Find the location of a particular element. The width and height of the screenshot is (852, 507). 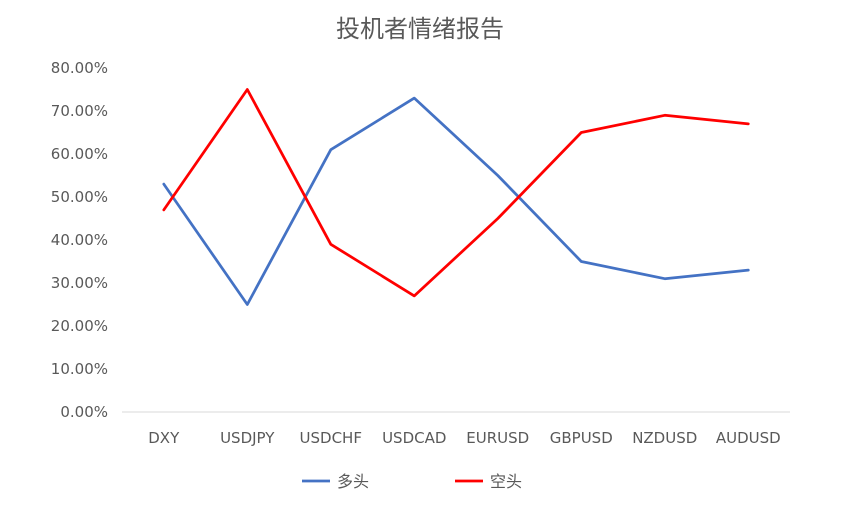

x-tick-label: DXY is located at coordinates (164, 438).